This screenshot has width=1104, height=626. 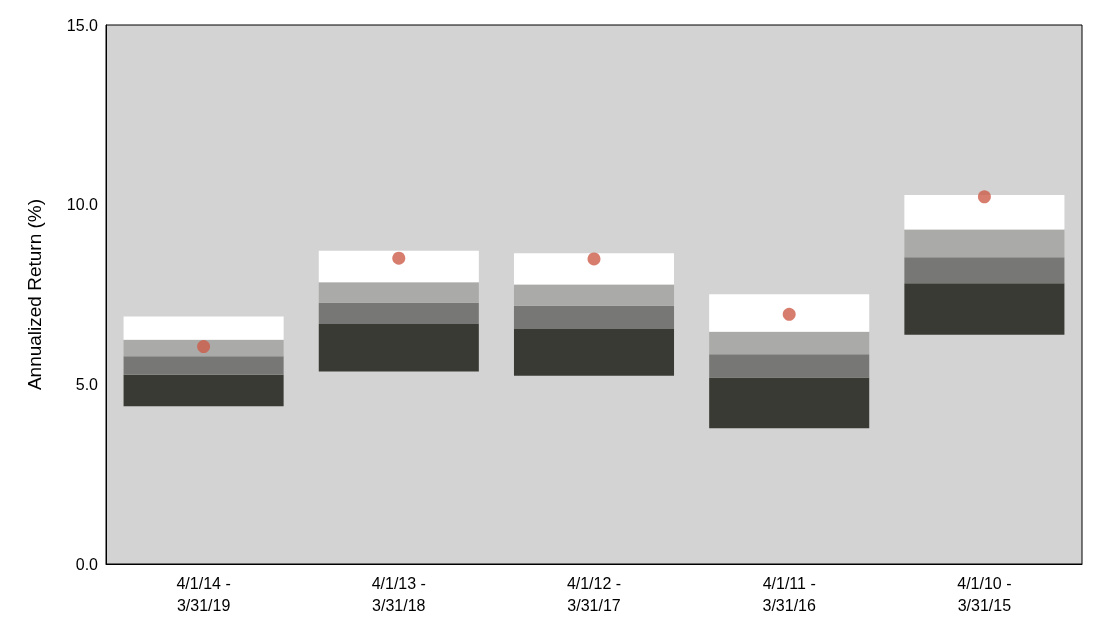 What do you see at coordinates (87, 384) in the screenshot?
I see `y-tick-label: 5.0` at bounding box center [87, 384].